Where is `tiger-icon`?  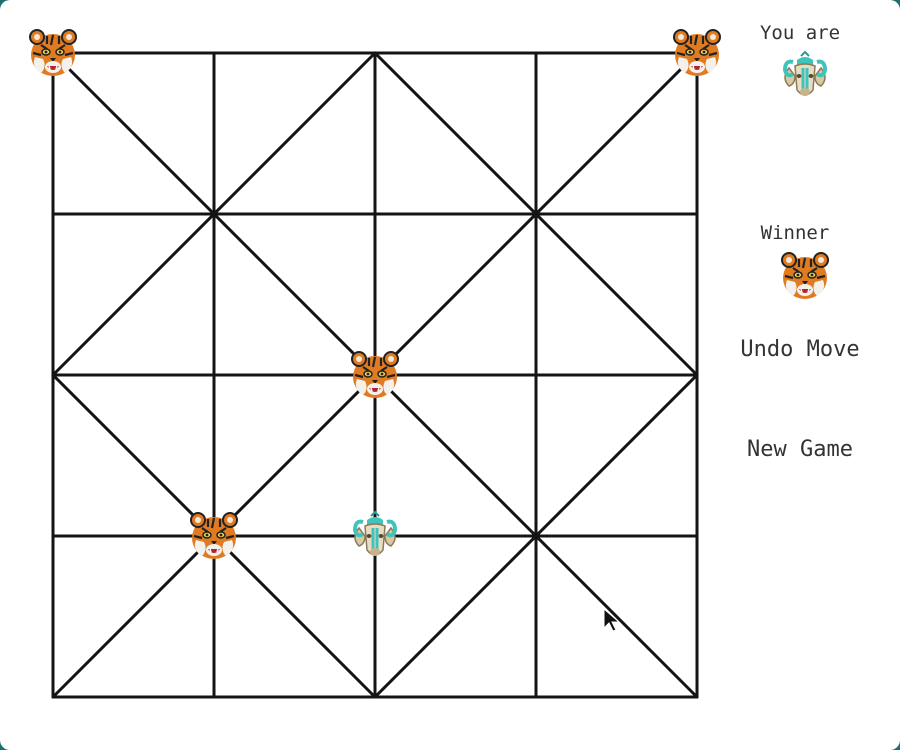
tiger-icon is located at coordinates (805, 276).